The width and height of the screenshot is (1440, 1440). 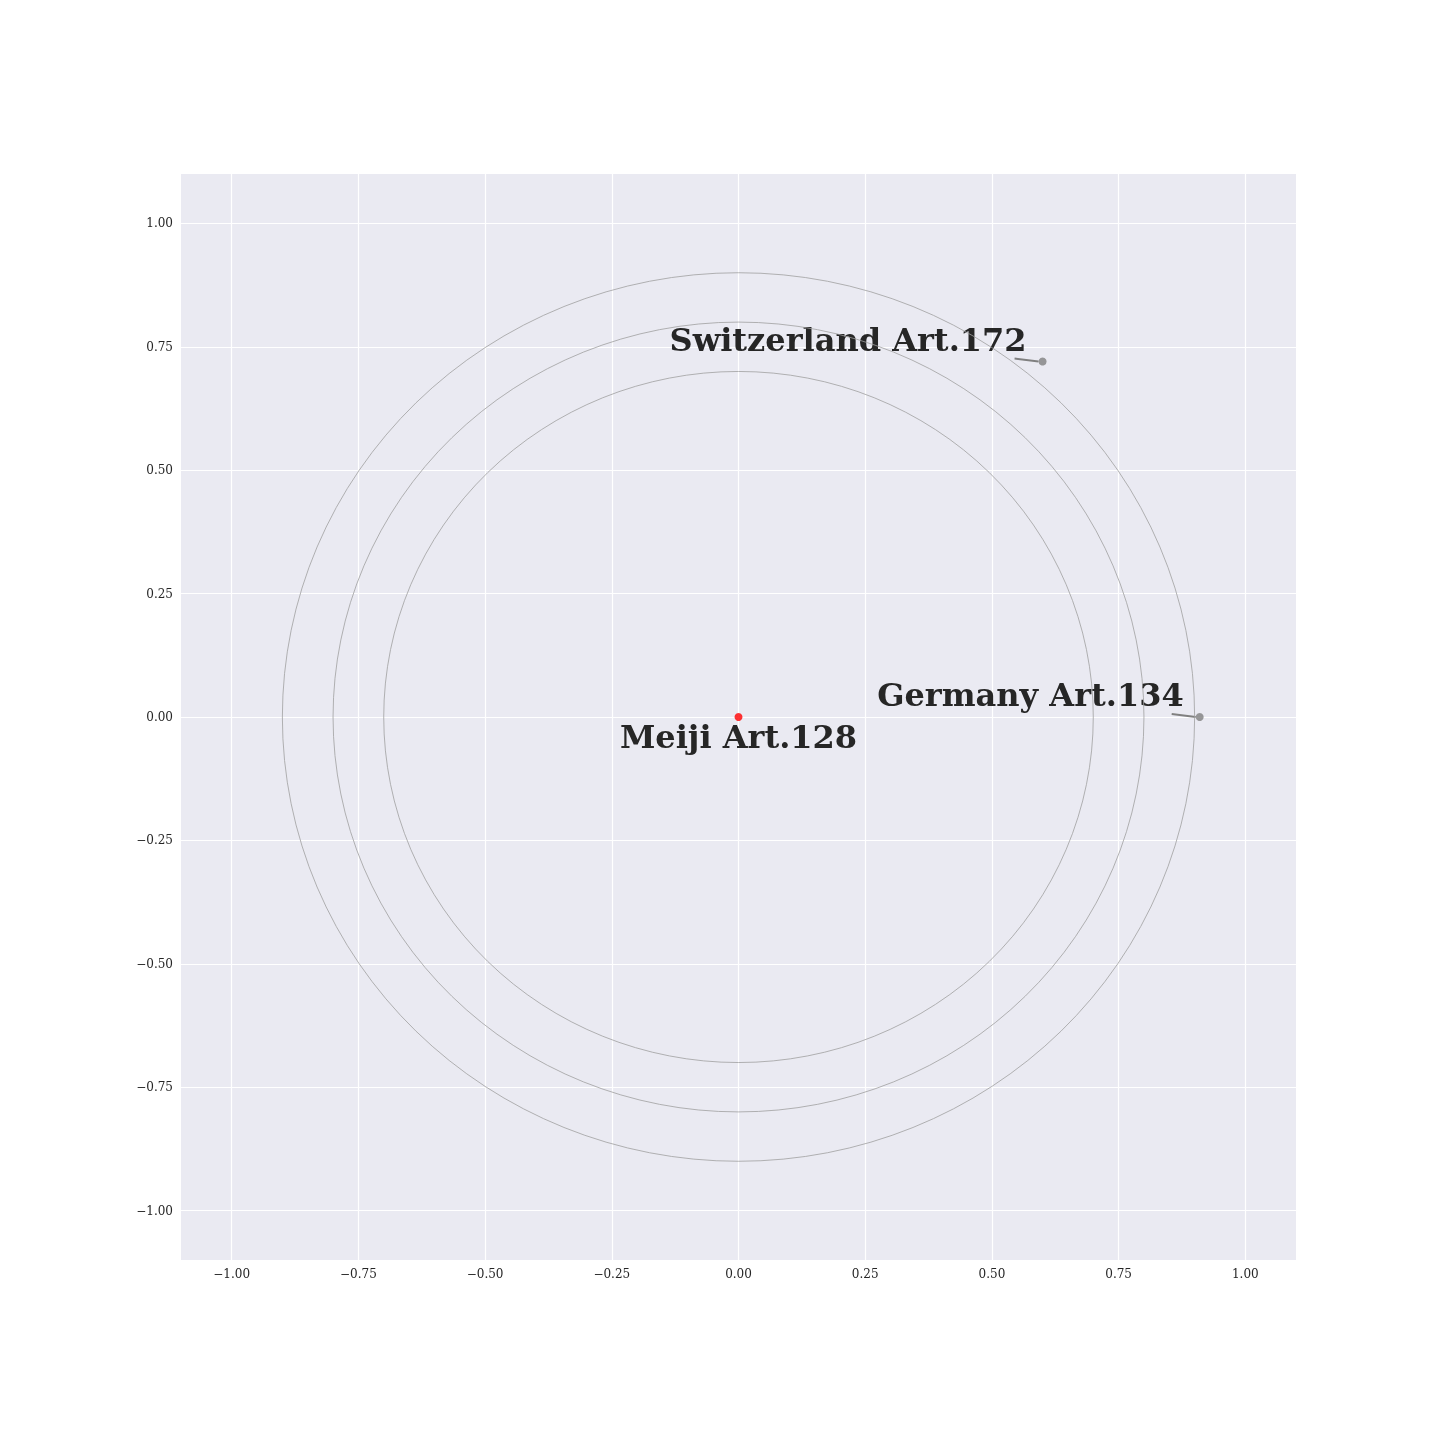 What do you see at coordinates (154, 1210) in the screenshot?
I see `y-tick-label: −1.00` at bounding box center [154, 1210].